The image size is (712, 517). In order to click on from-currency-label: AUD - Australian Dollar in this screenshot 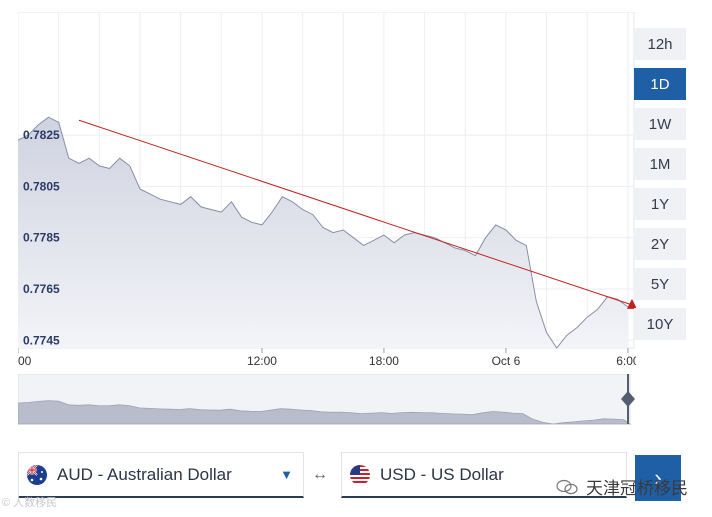, I will do `click(144, 474)`.